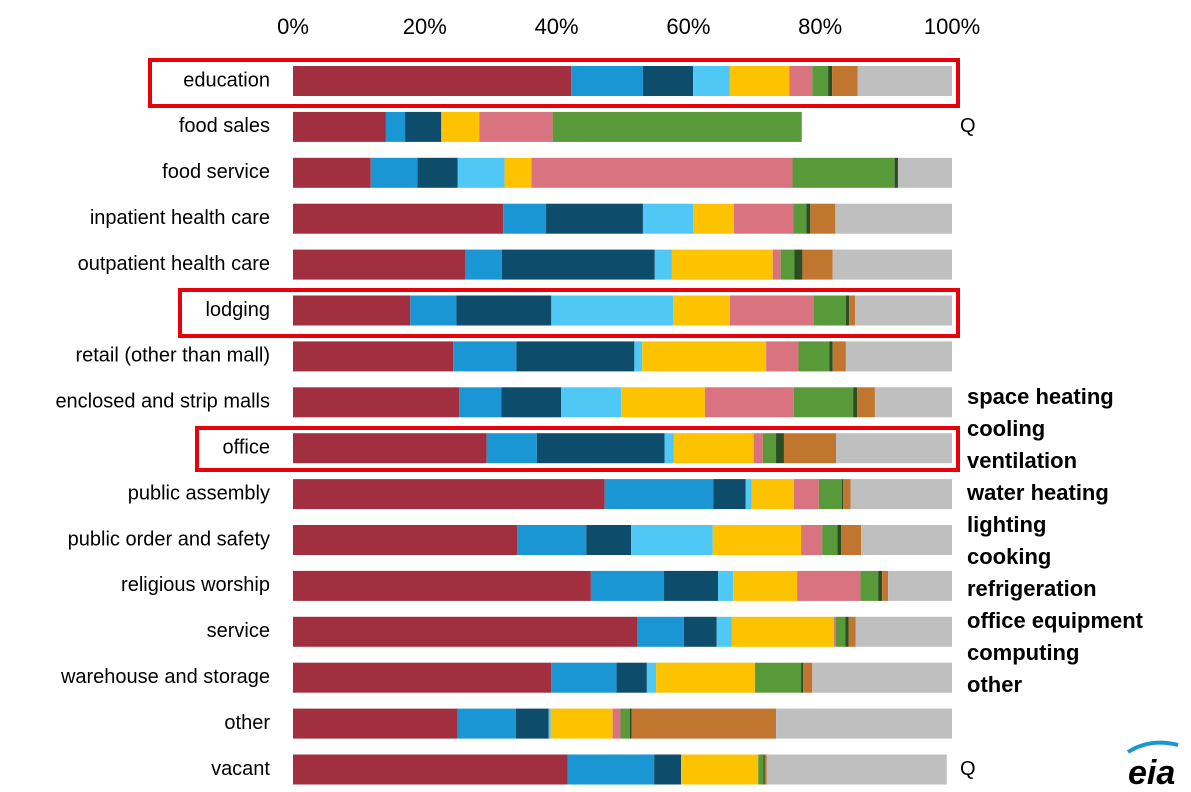 This screenshot has height=792, width=1191. Describe the element at coordinates (162, 402) in the screenshot. I see `category-label: enclosed and strip malls` at that location.